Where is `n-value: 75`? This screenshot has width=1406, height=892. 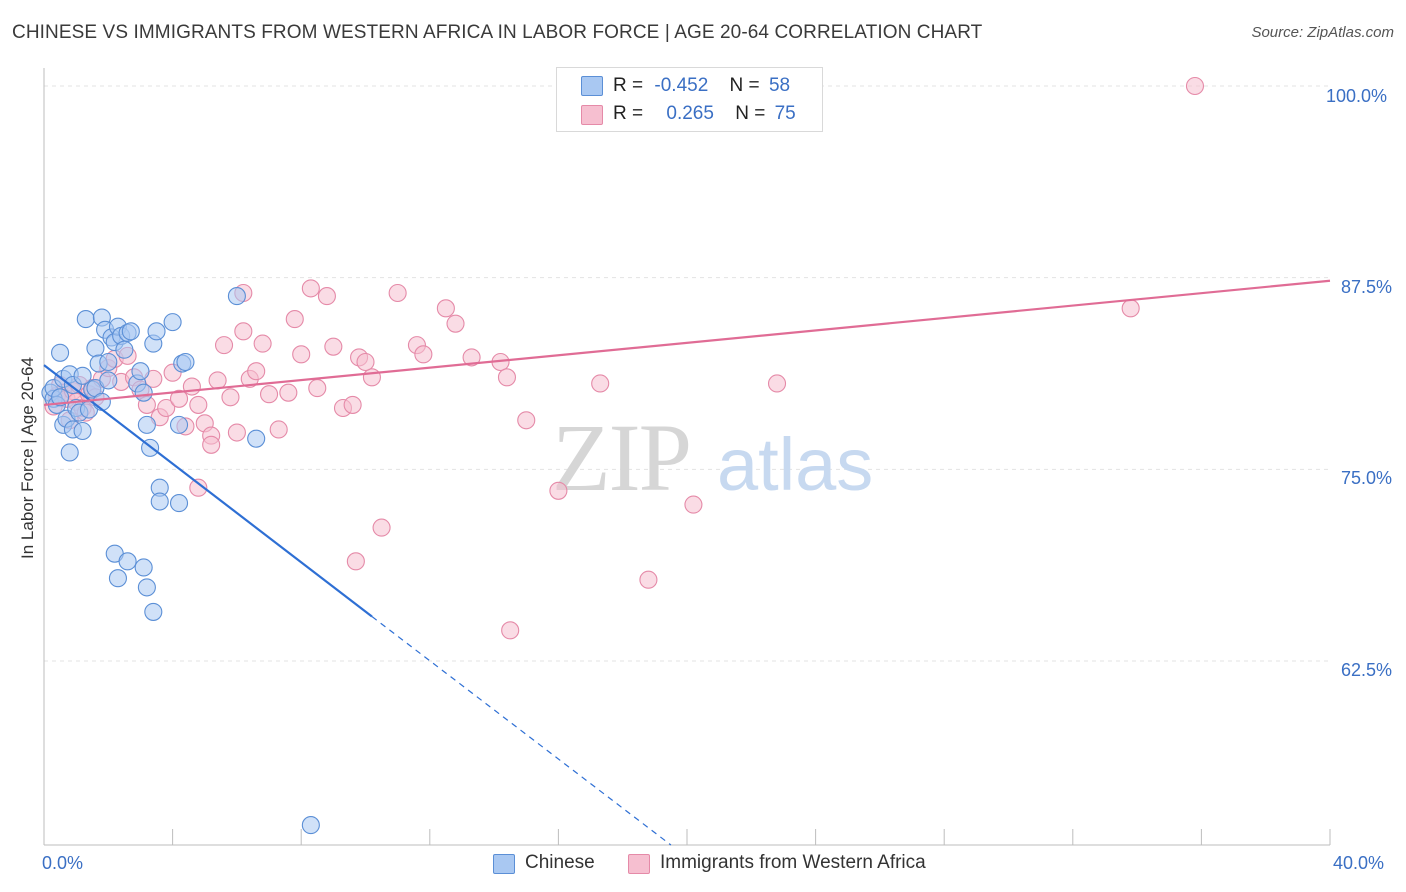
n-value: 75 is located at coordinates (785, 113).